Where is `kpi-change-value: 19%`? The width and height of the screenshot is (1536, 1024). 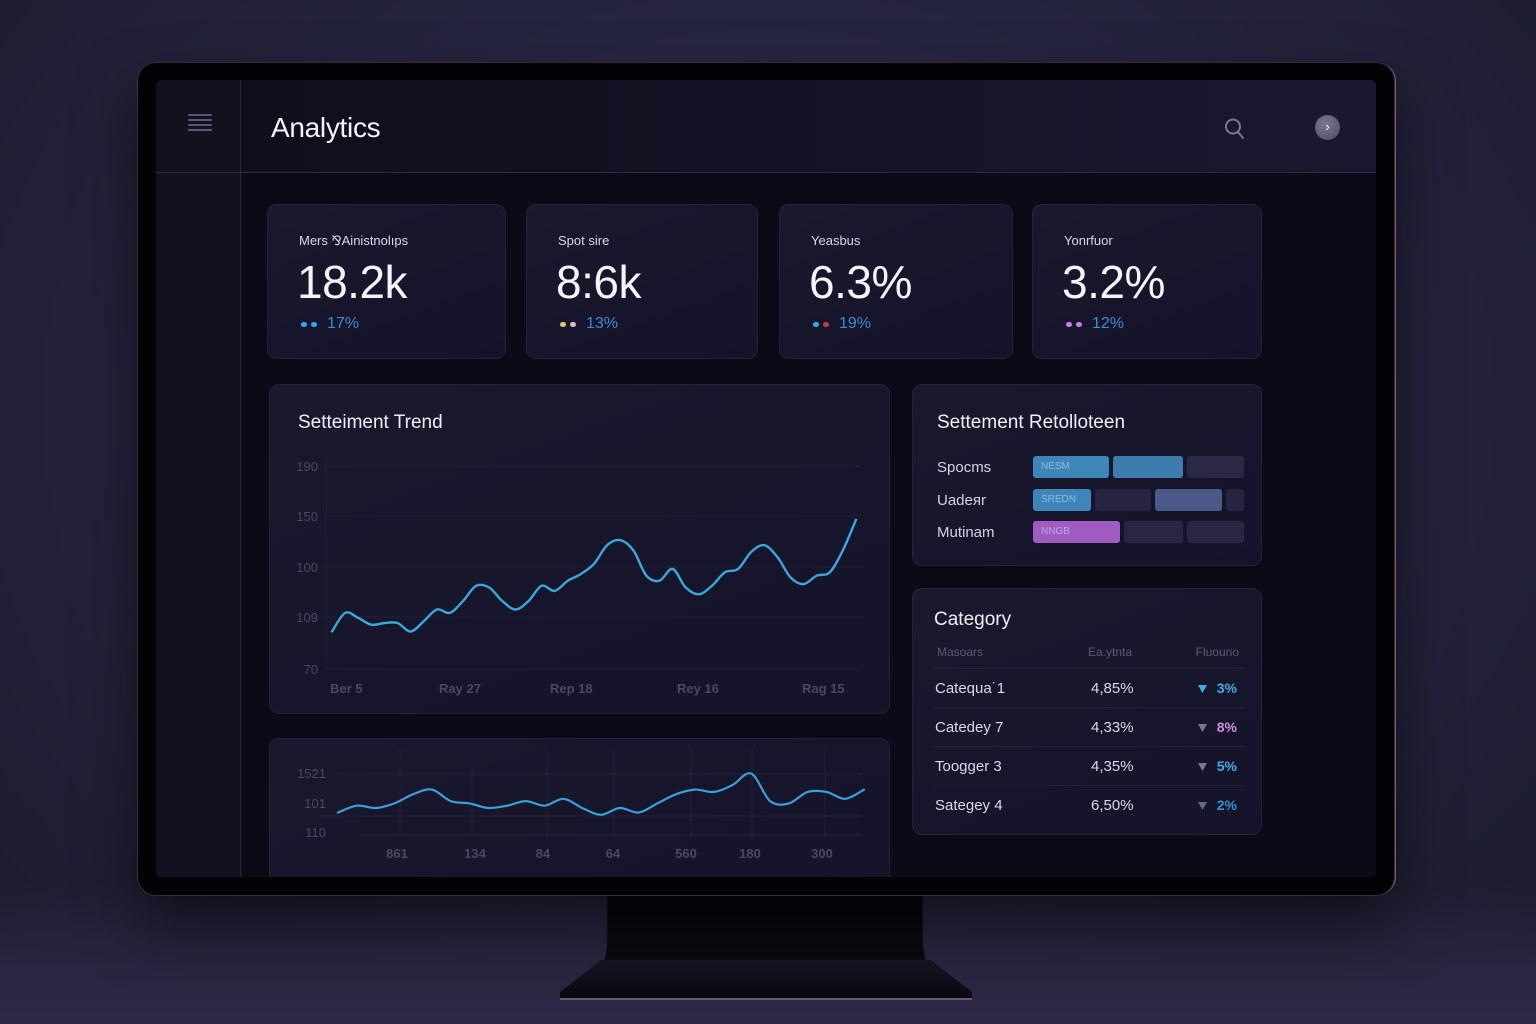
kpi-change-value: 19% is located at coordinates (855, 323).